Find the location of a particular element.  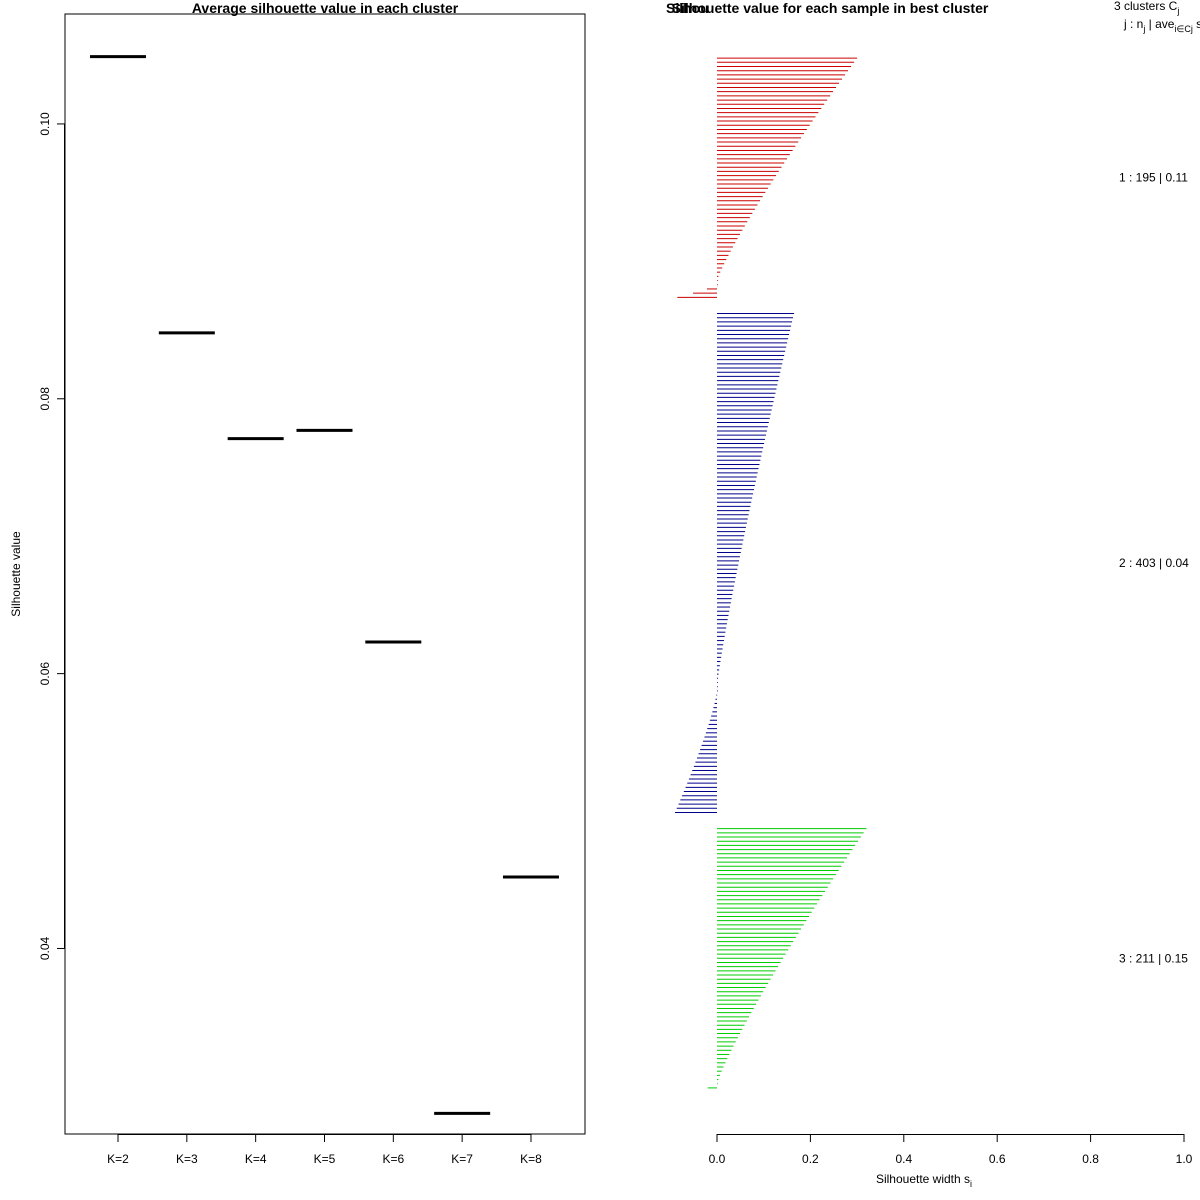

left-y-axis: 0.04 0.06 0.08 0.10 is located at coordinates (51, 536).